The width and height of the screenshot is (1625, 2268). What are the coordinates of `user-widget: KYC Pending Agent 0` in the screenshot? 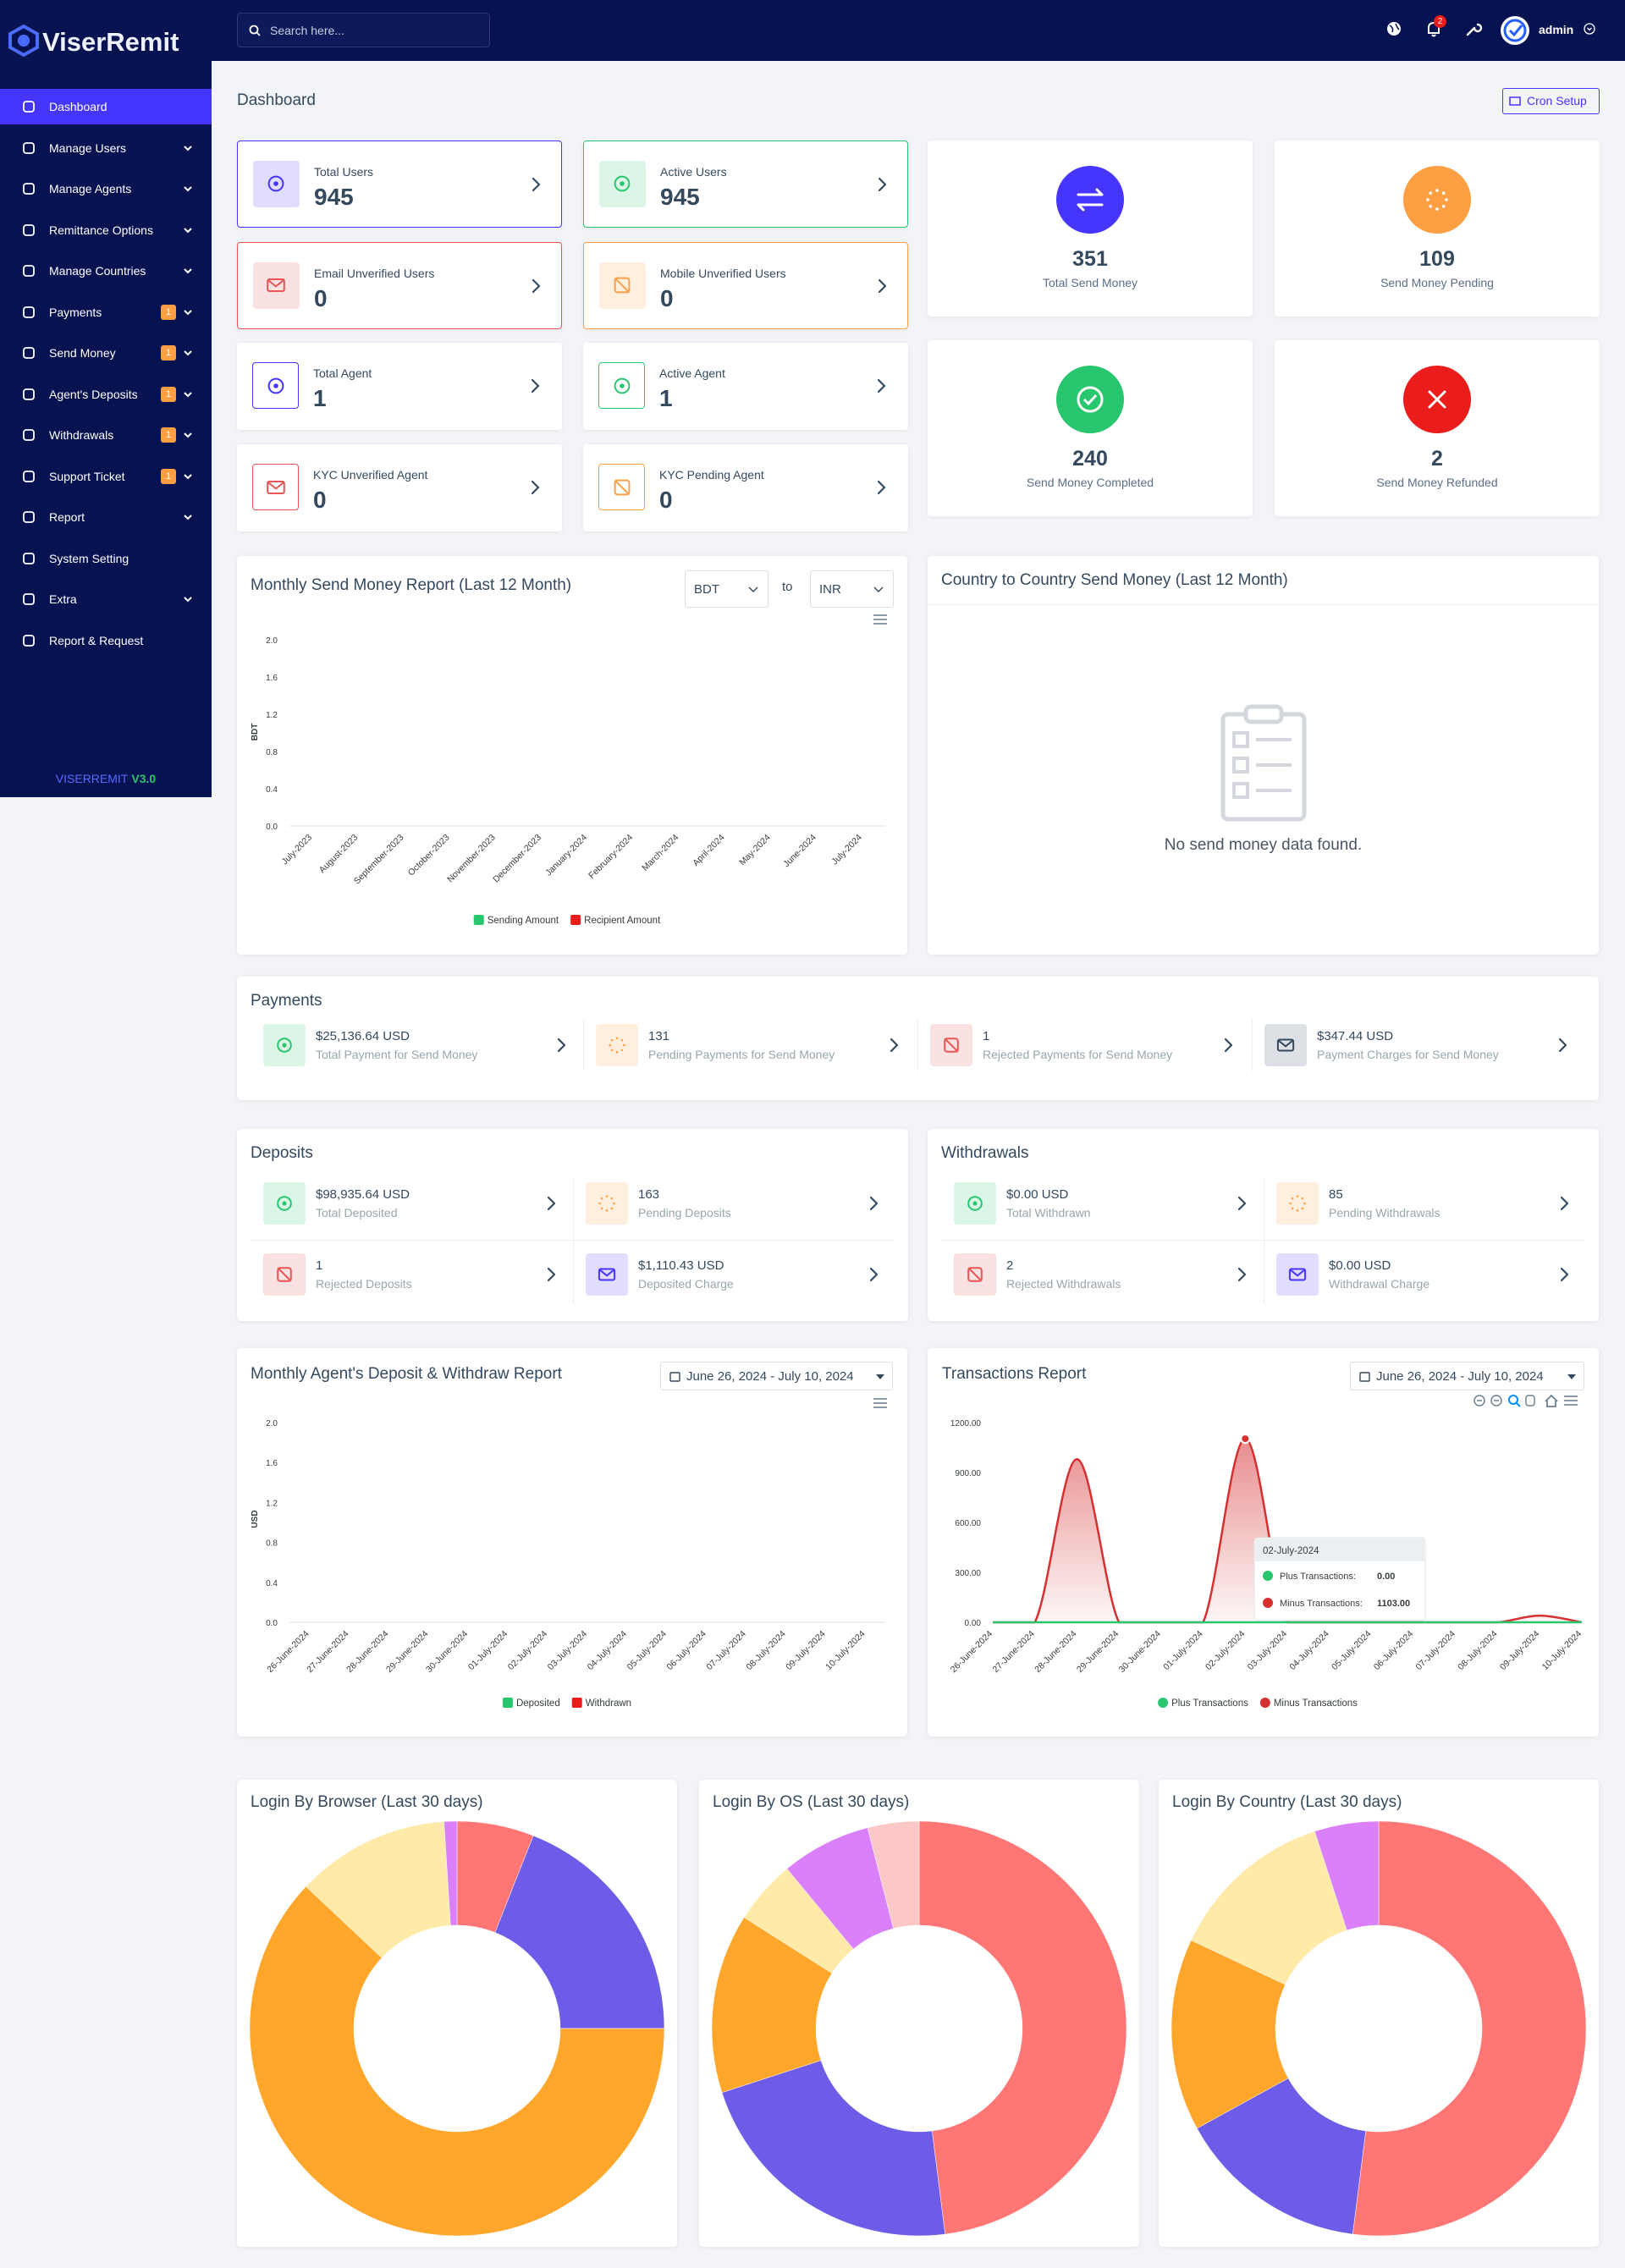 It's located at (746, 488).